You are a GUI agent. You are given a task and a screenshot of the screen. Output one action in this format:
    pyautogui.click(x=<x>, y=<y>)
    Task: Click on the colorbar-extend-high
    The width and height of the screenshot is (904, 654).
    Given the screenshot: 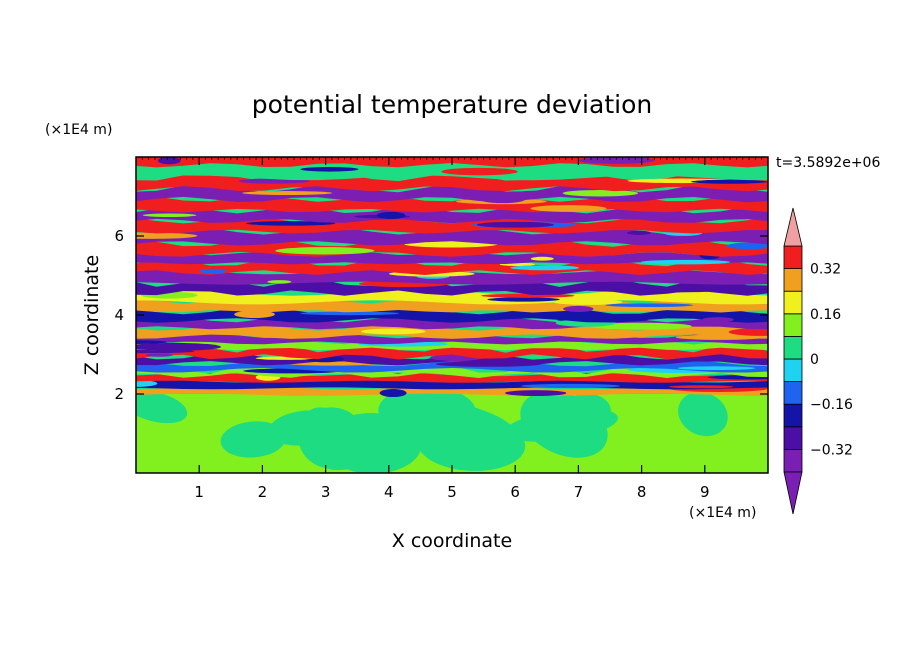 What is the action you would take?
    pyautogui.click(x=793, y=227)
    